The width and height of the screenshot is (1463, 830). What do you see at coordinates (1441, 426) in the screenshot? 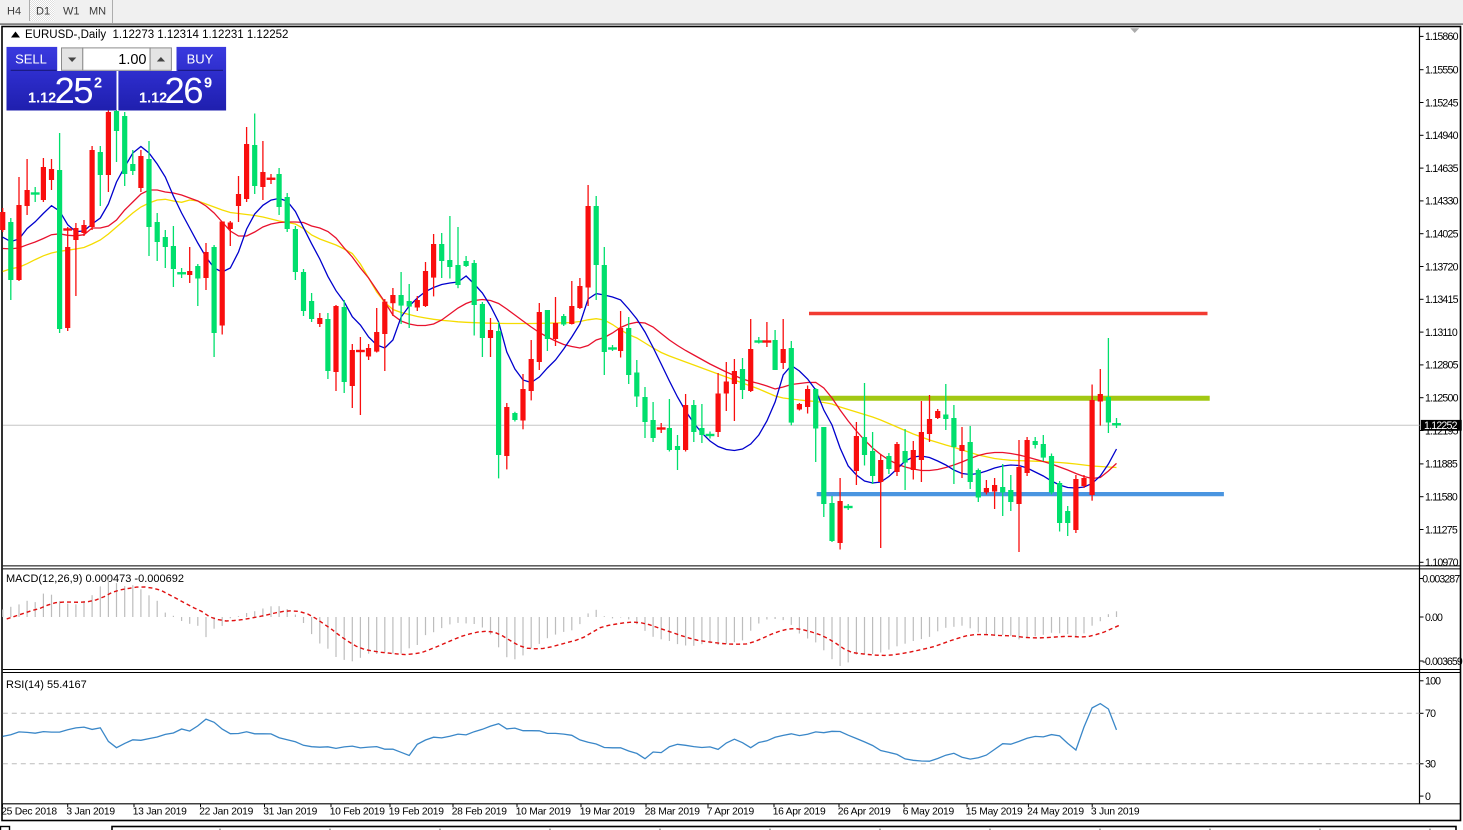
I see `svg-text: 1.12252` at bounding box center [1441, 426].